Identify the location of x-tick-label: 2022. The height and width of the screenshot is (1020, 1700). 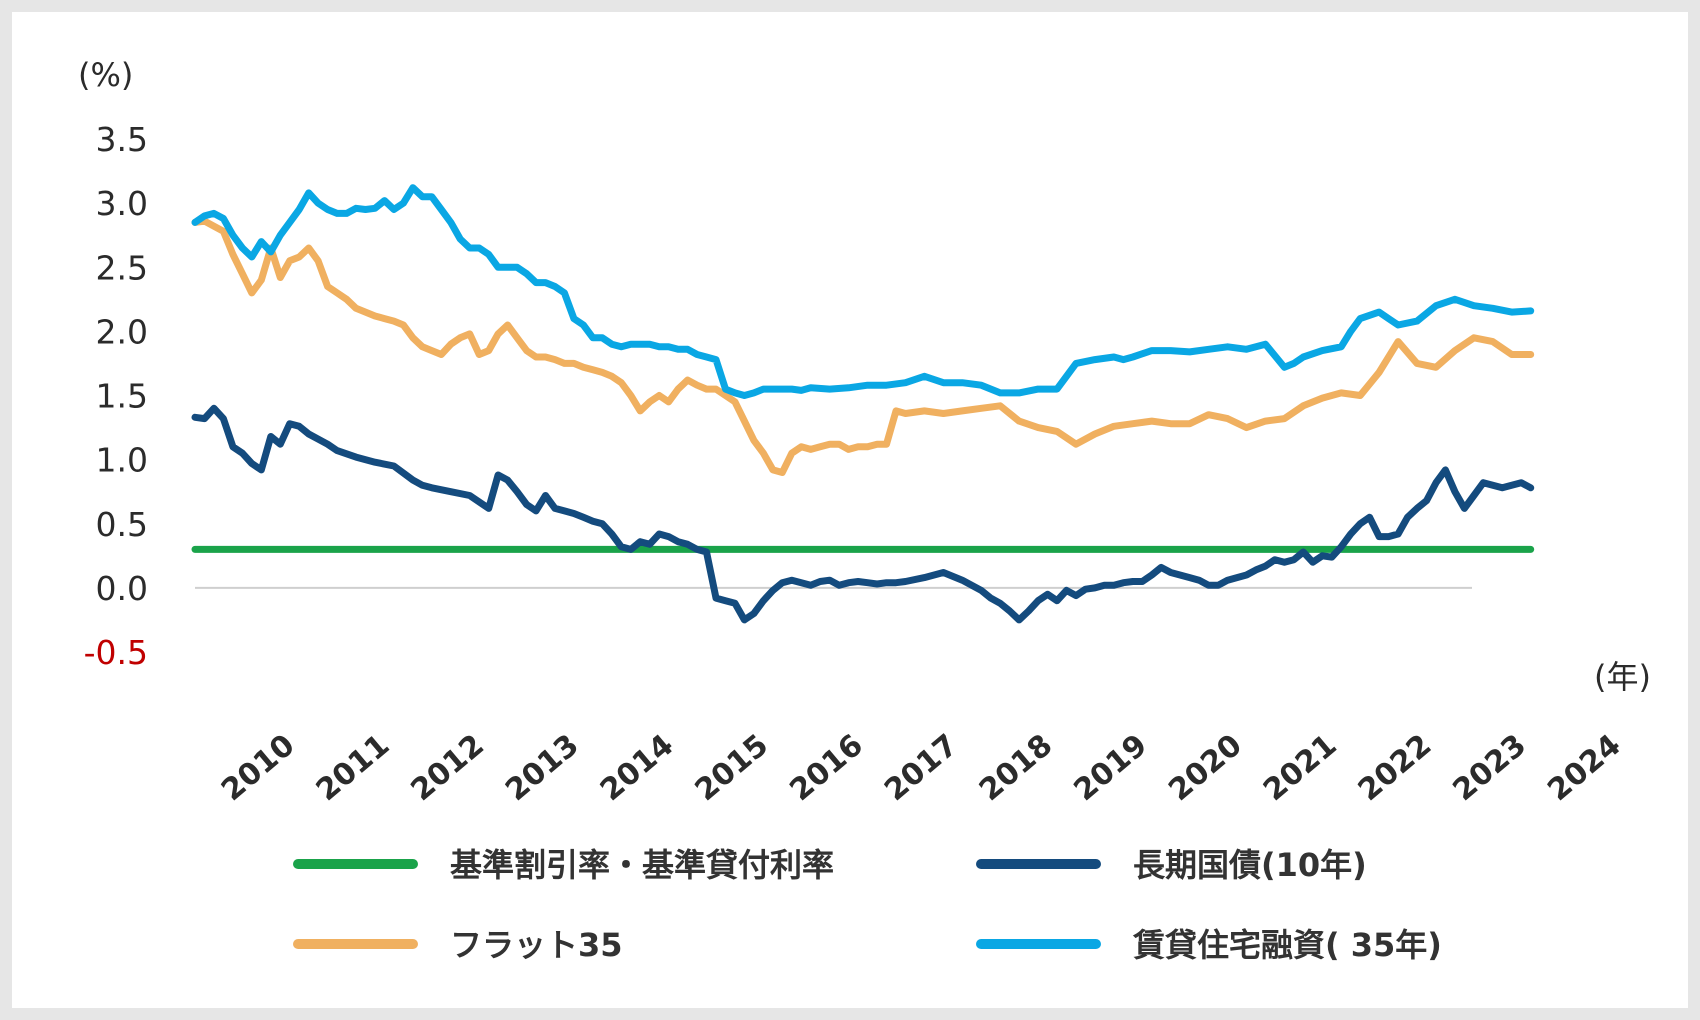
(1395, 768).